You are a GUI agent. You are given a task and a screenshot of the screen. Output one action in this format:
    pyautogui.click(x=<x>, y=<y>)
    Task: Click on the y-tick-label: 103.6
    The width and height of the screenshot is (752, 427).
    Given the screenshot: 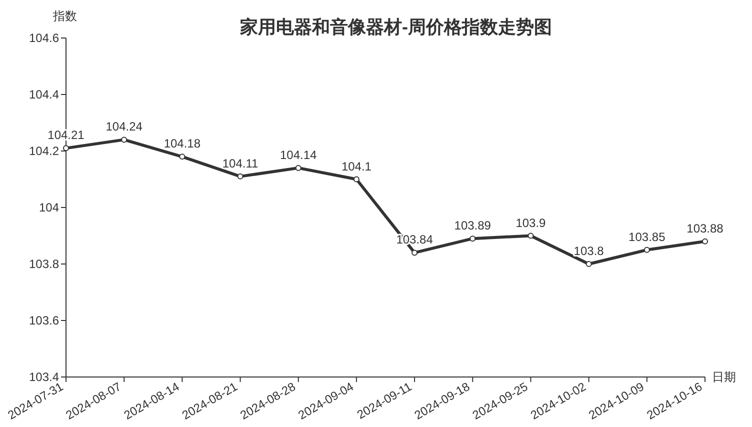 What is the action you would take?
    pyautogui.click(x=44, y=321)
    